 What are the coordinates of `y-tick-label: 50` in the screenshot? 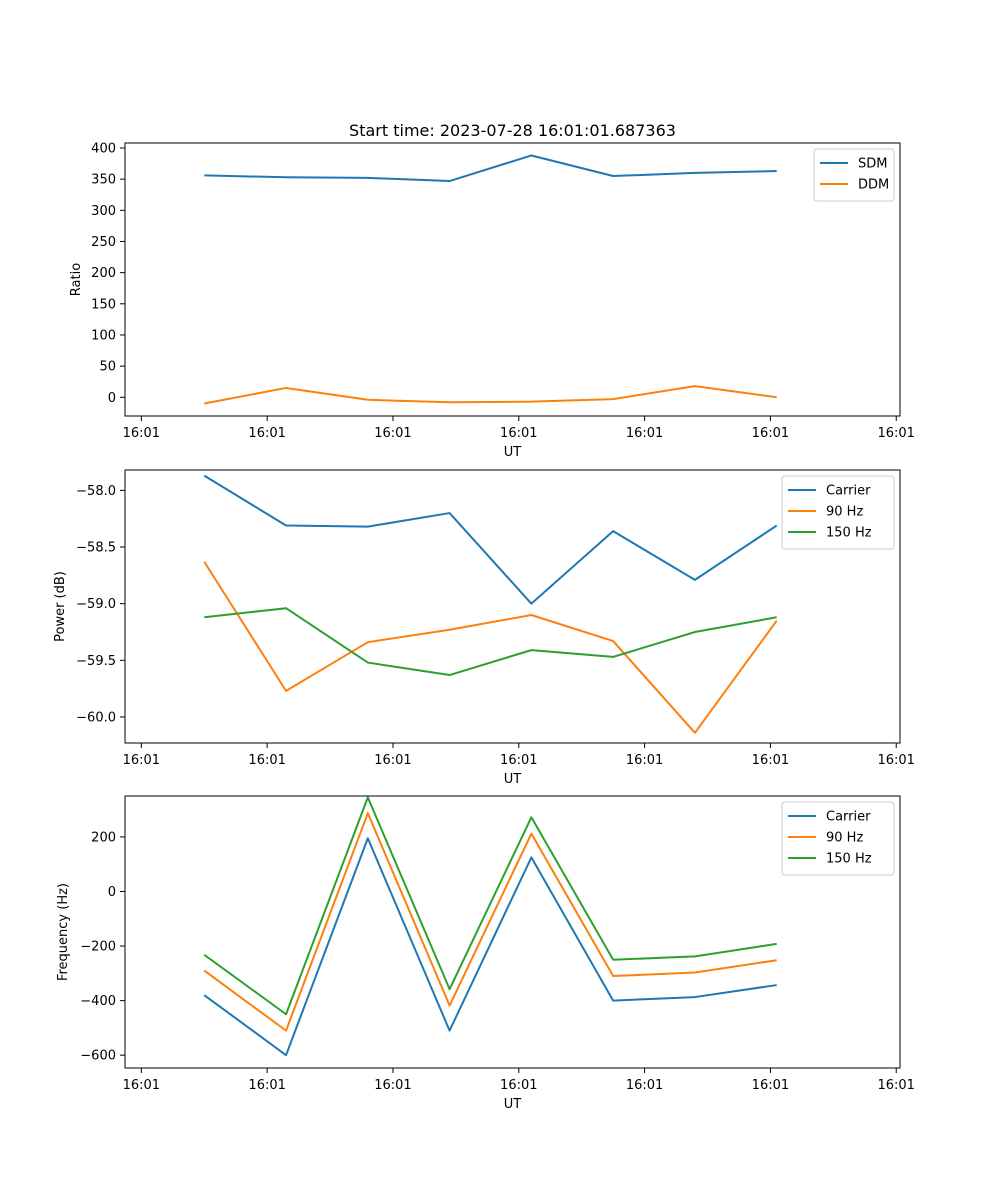 It's located at (107, 367).